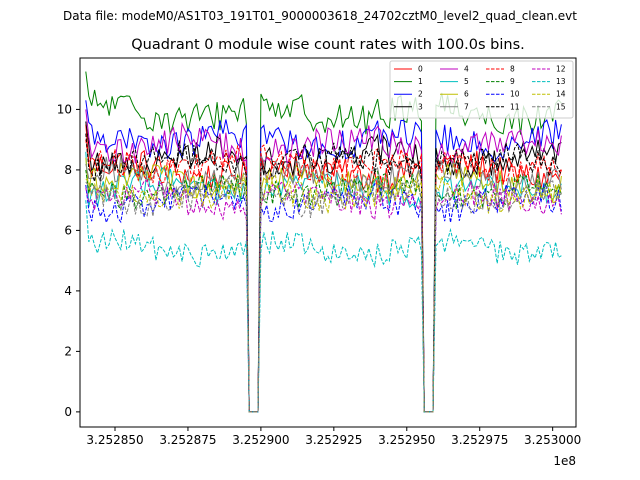  What do you see at coordinates (68, 170) in the screenshot?
I see `y-tick-label: 8` at bounding box center [68, 170].